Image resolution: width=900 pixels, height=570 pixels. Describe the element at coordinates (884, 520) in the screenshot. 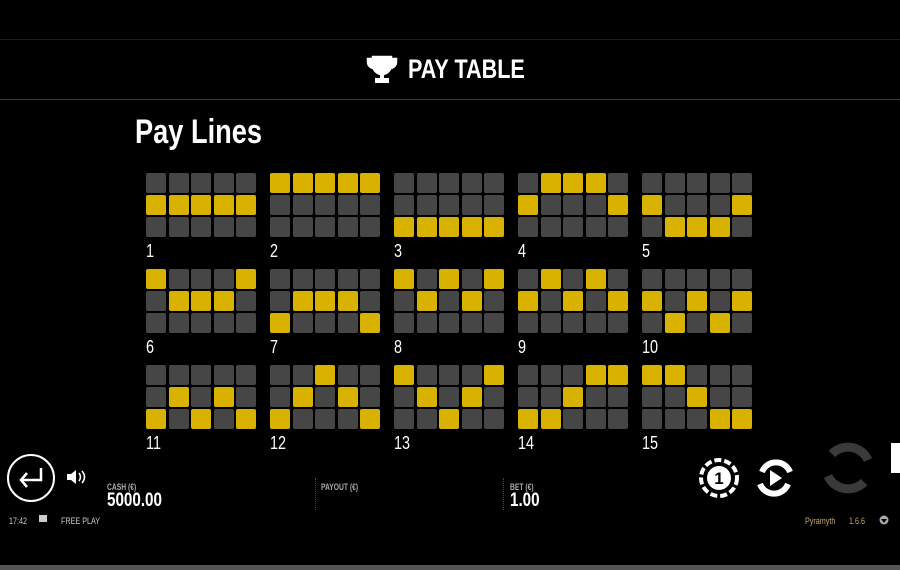

I see `settings-icon` at that location.